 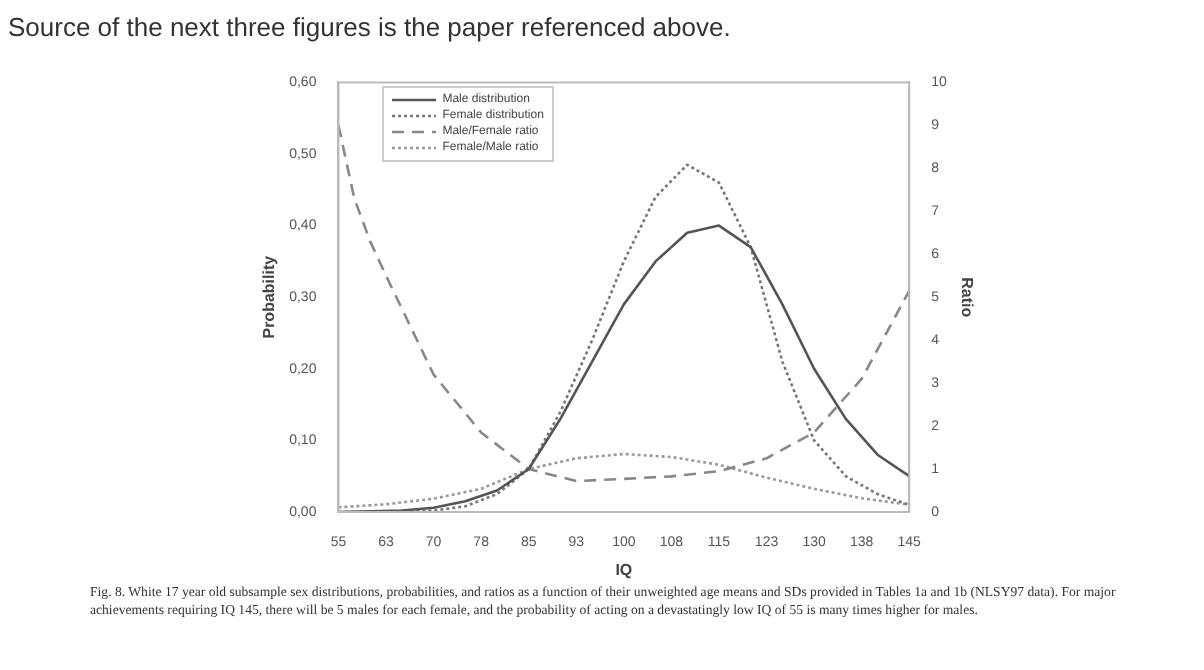 What do you see at coordinates (624, 480) in the screenshot?
I see `line-series` at bounding box center [624, 480].